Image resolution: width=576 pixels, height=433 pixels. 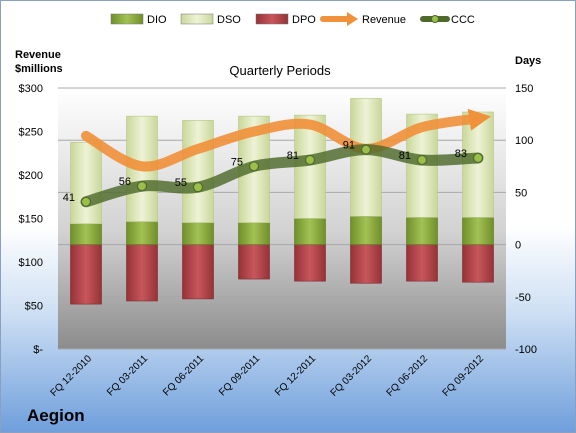 What do you see at coordinates (183, 375) in the screenshot?
I see `category-label: FQ 06-2011` at bounding box center [183, 375].